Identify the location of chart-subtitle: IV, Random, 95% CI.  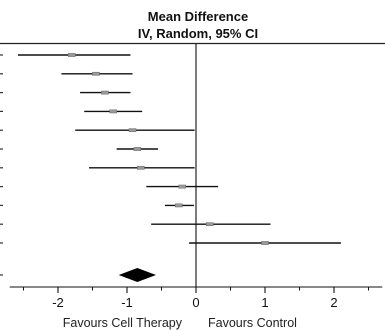
(198, 33).